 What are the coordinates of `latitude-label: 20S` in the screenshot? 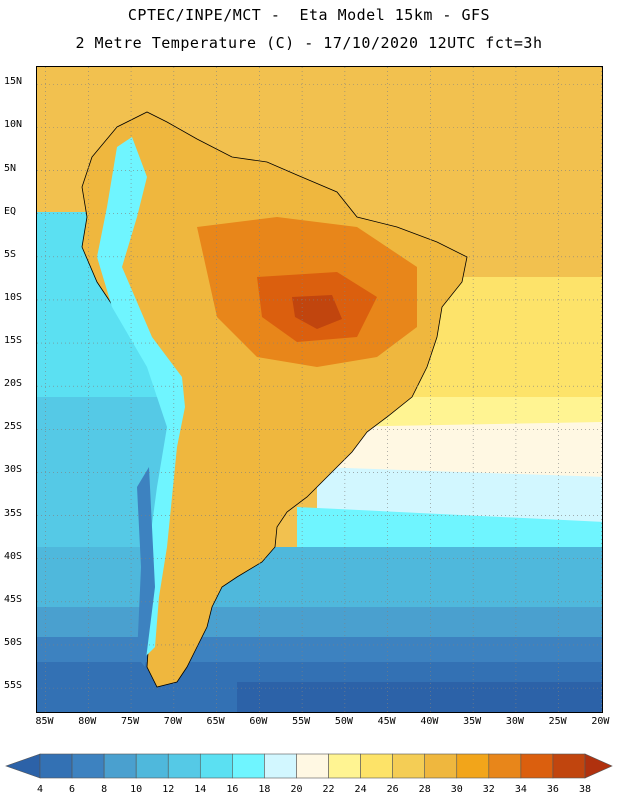 It's located at (13, 384).